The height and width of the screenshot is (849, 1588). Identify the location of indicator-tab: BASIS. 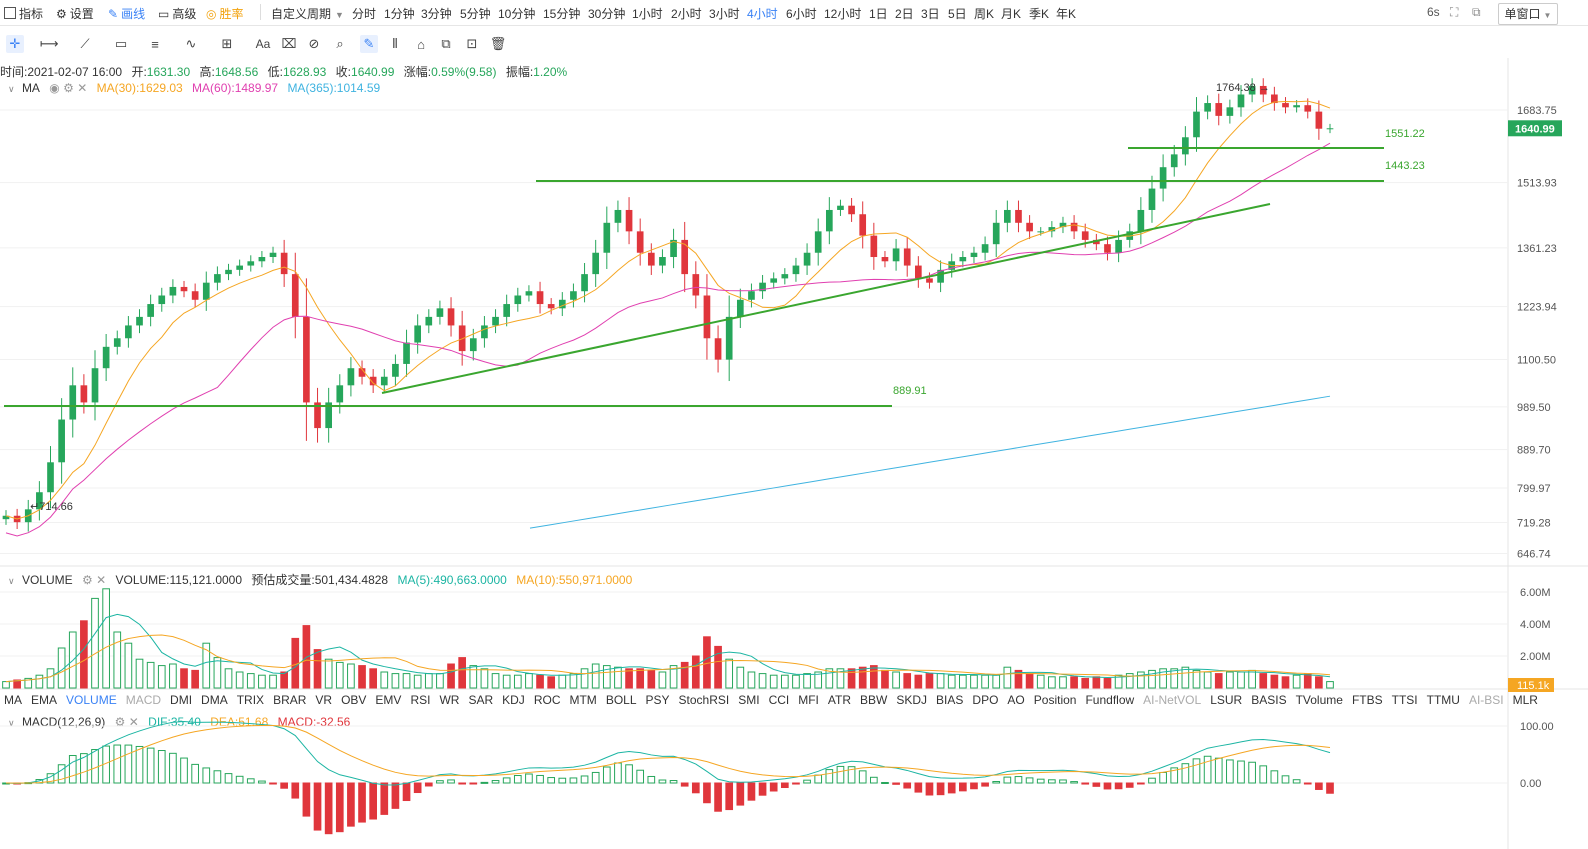
(1269, 700).